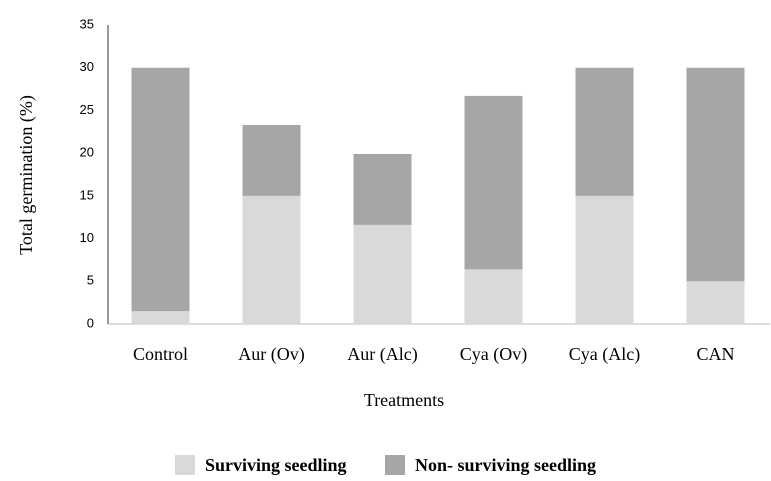 The height and width of the screenshot is (481, 771). Describe the element at coordinates (382, 354) in the screenshot. I see `x-tick-label: Aur (Alc)` at that location.